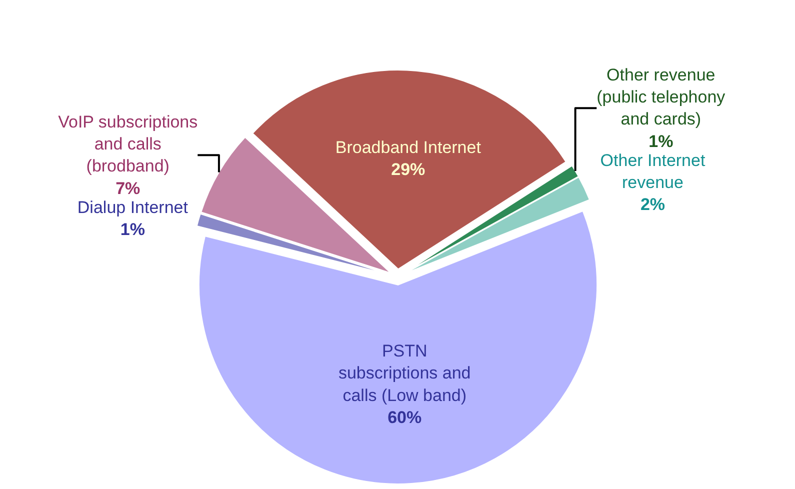 Image resolution: width=795 pixels, height=489 pixels. What do you see at coordinates (653, 171) in the screenshot?
I see `slice-label: Other Internet revenue` at bounding box center [653, 171].